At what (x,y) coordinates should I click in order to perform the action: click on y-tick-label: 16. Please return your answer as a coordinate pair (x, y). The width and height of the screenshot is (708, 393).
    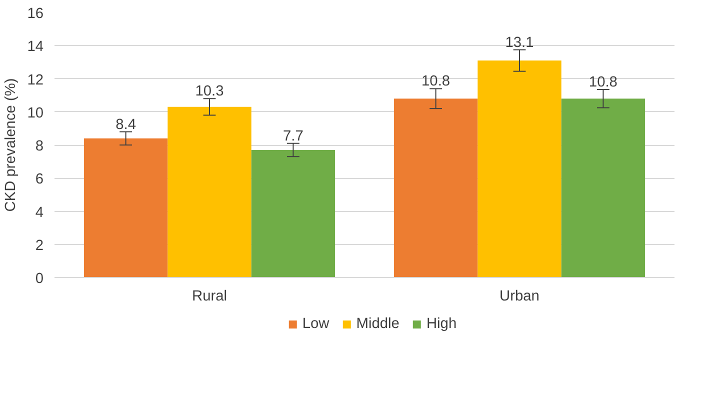
    Looking at the image, I should click on (35, 14).